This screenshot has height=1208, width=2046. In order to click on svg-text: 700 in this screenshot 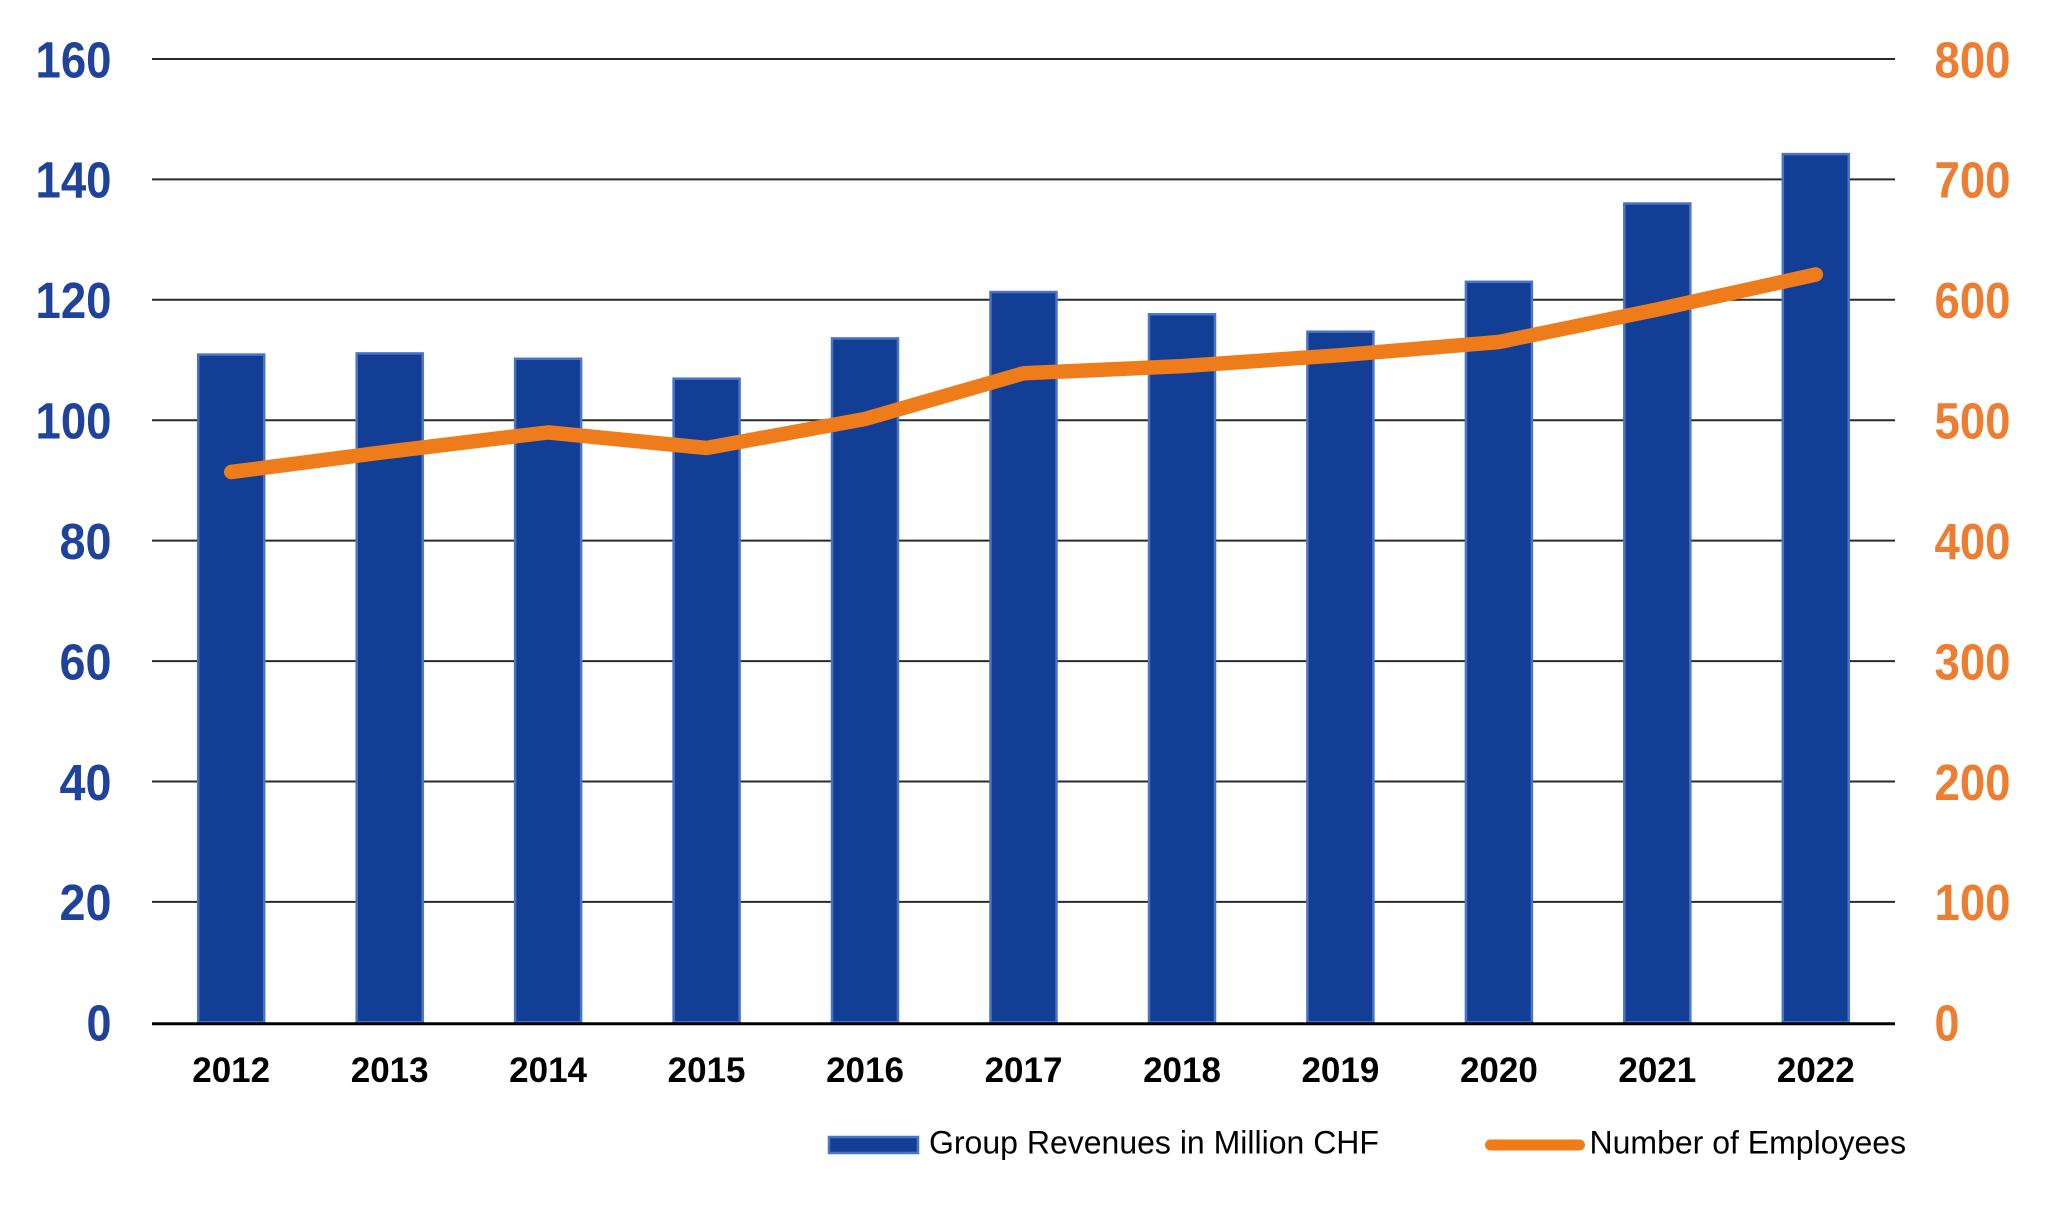, I will do `click(1973, 180)`.